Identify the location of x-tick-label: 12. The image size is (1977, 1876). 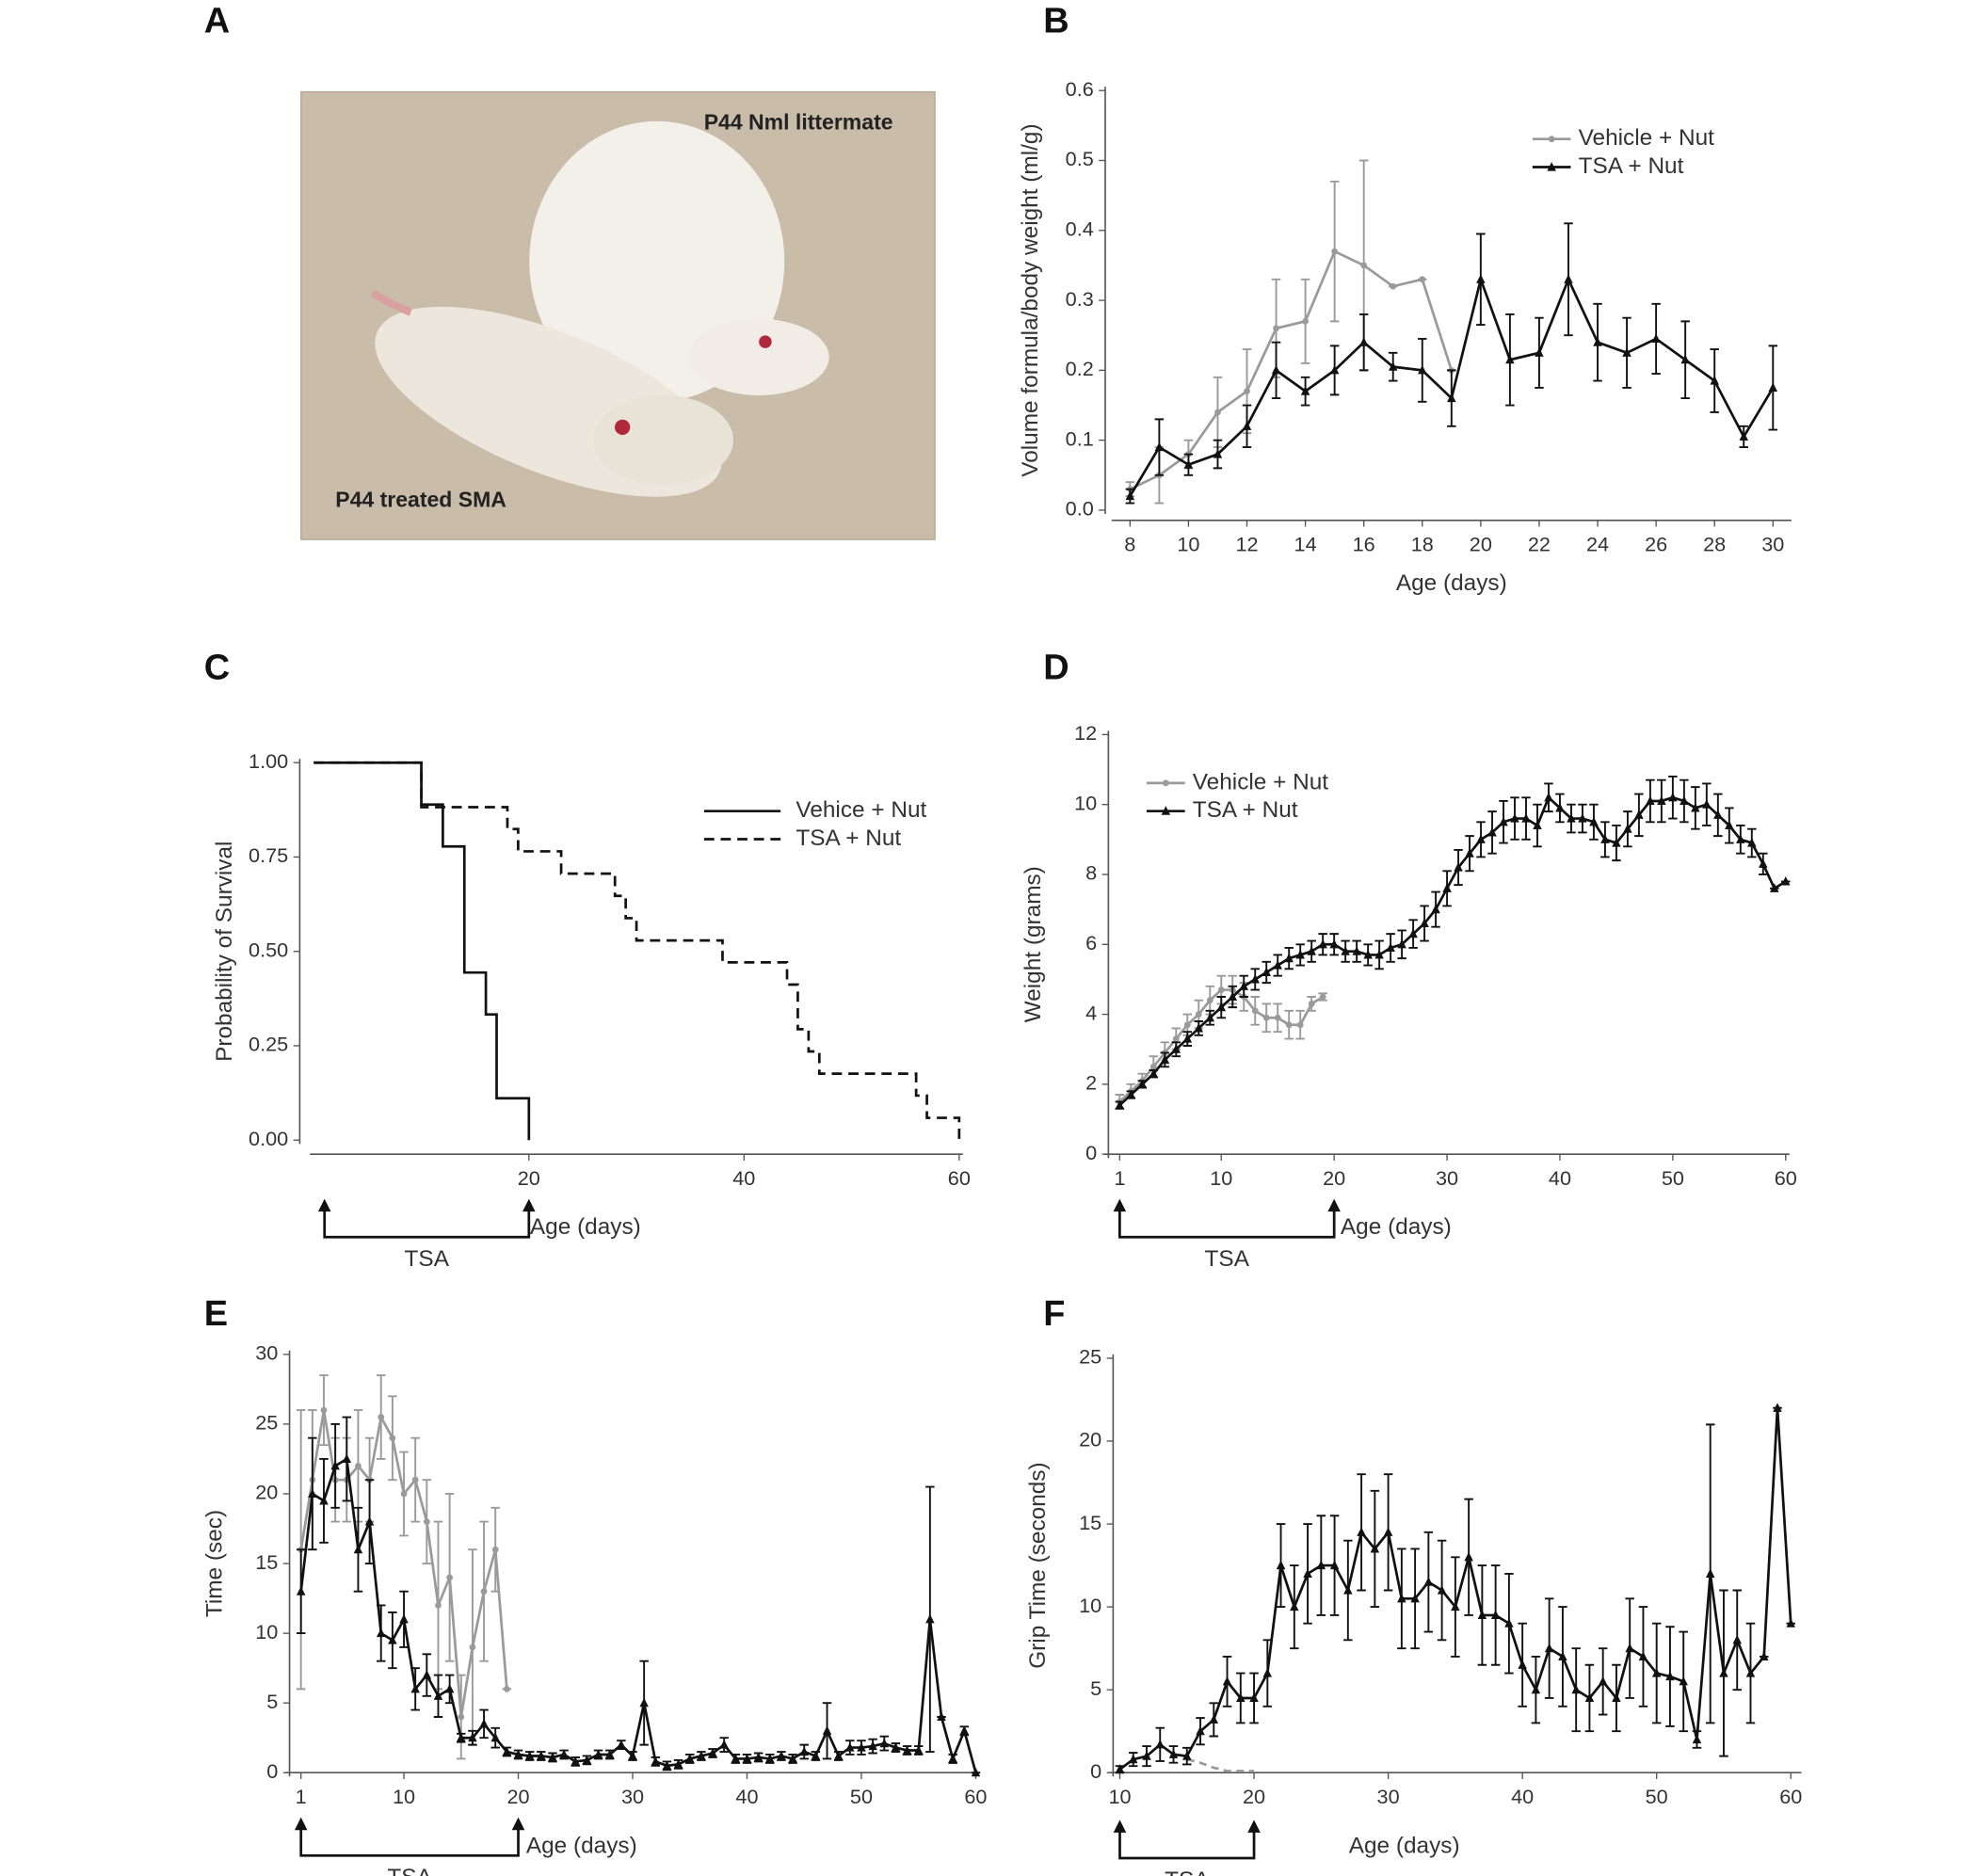
(1246, 544).